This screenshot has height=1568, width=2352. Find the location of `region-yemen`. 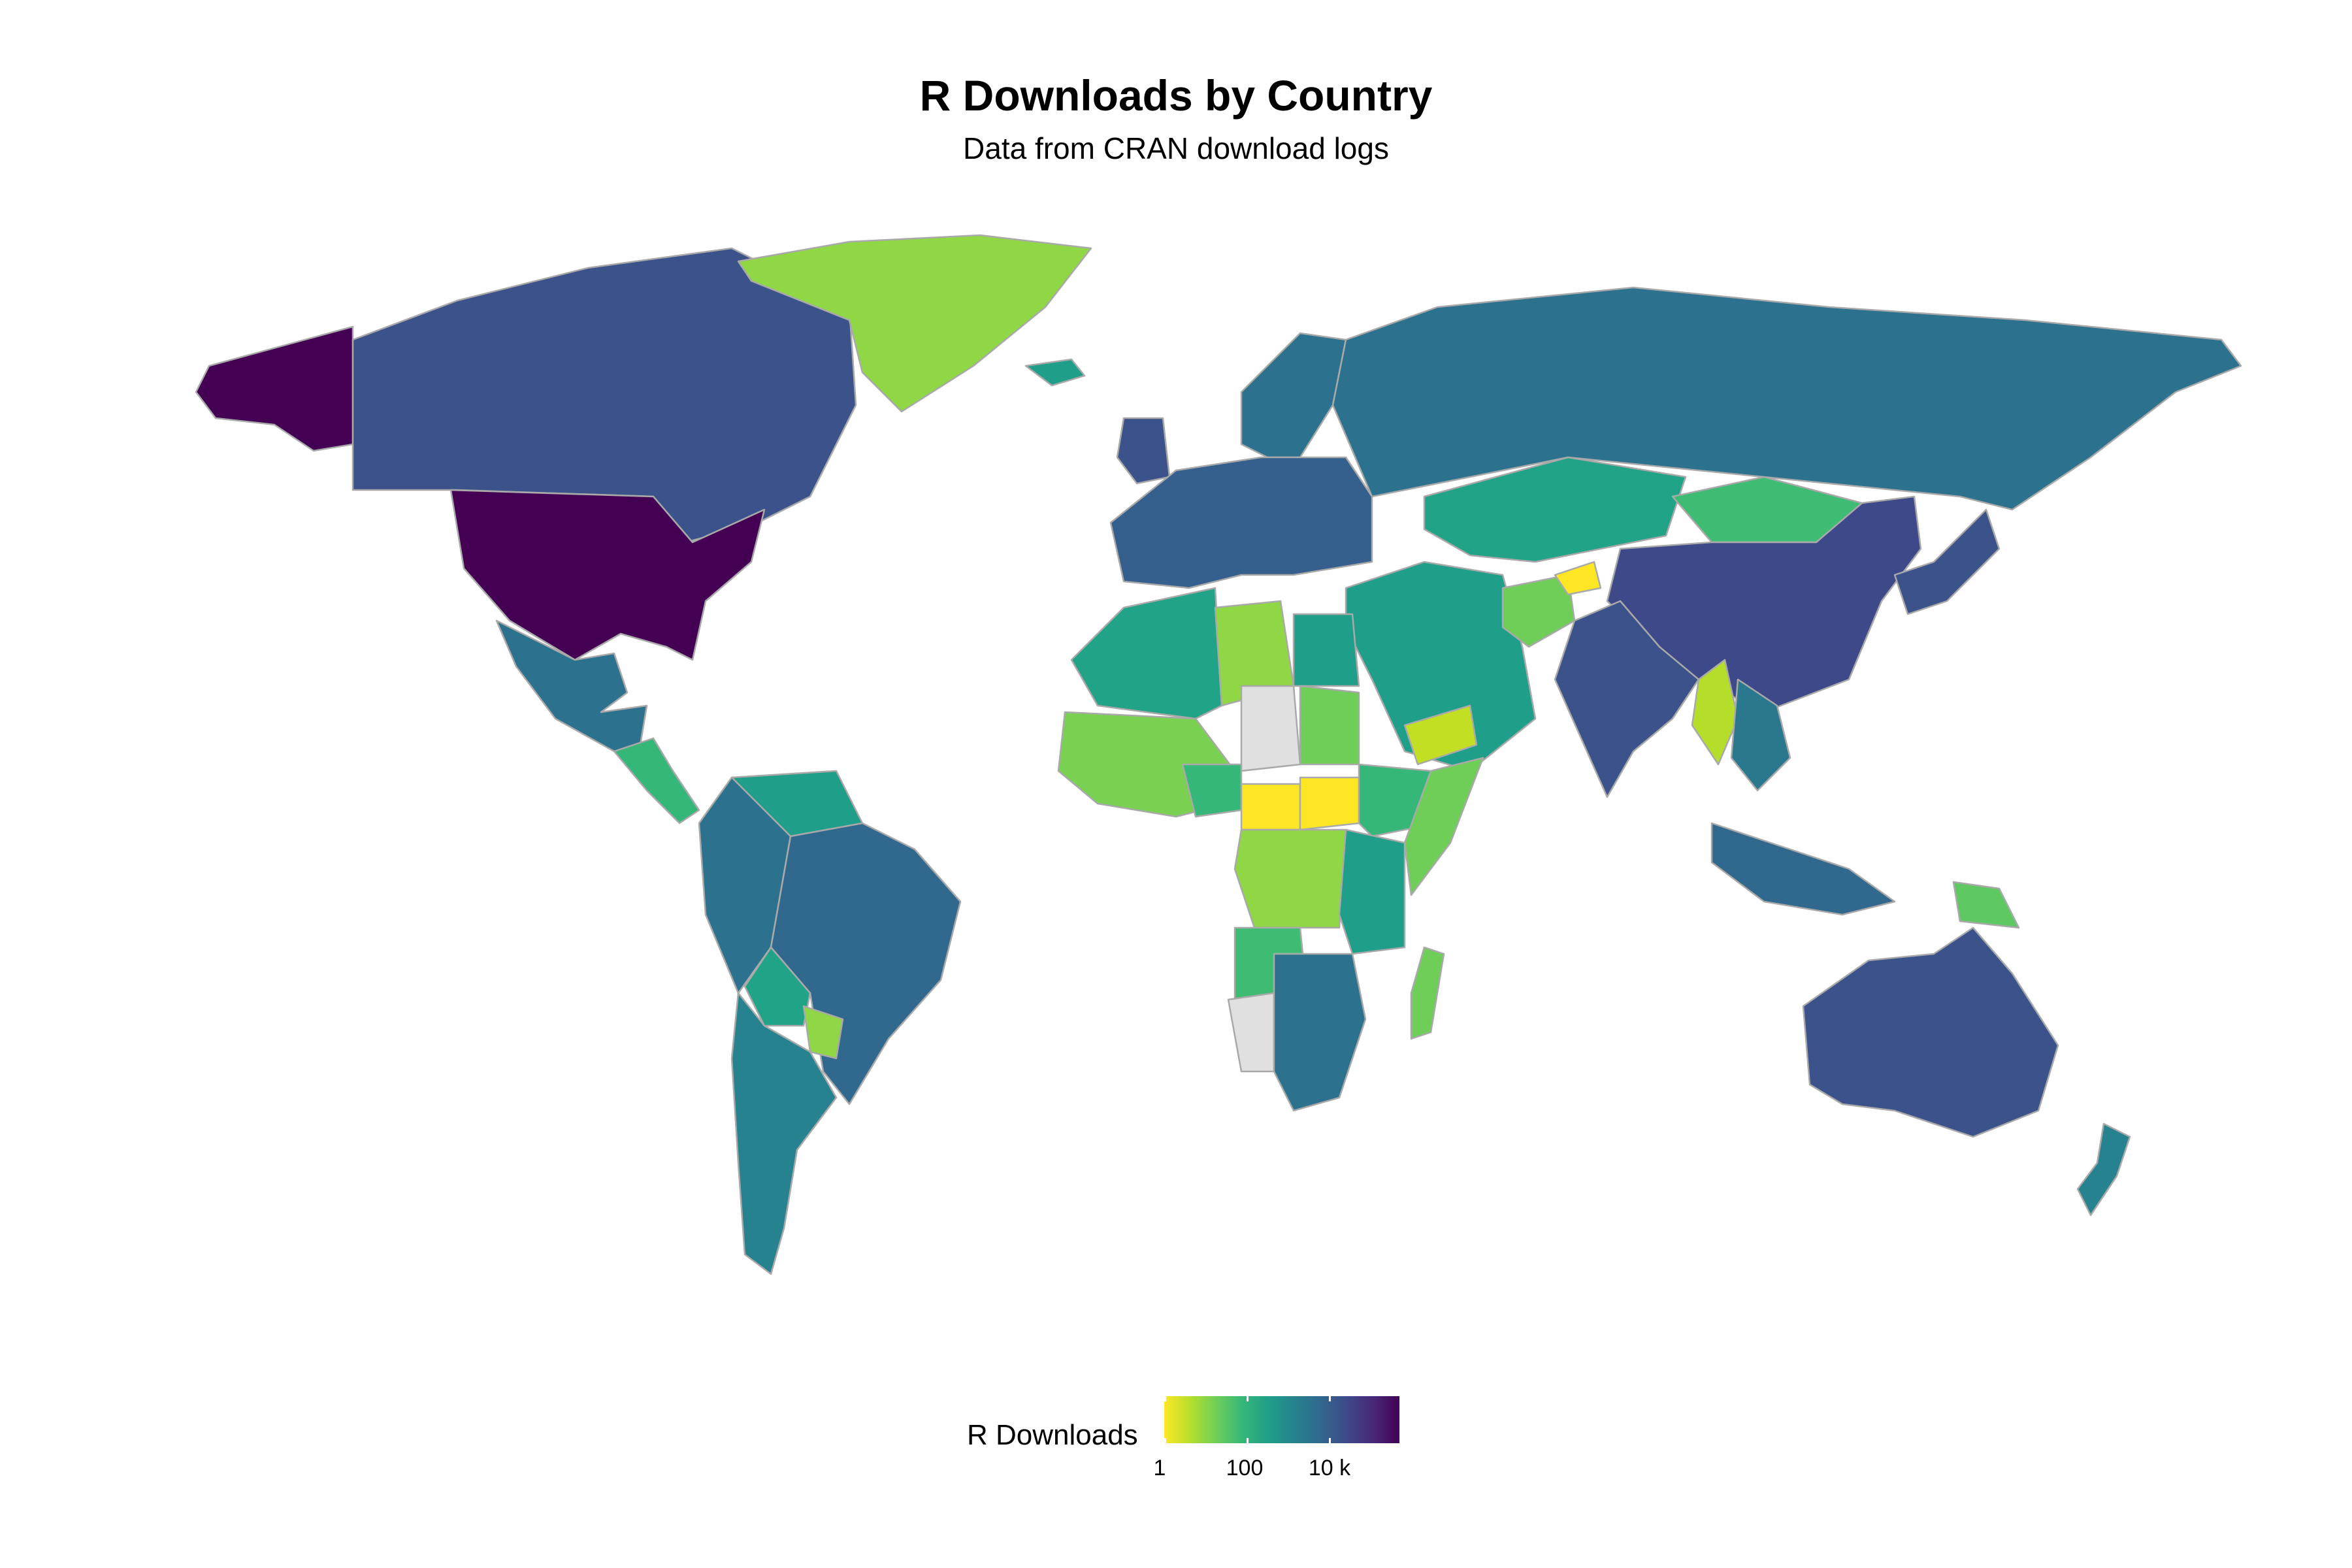

region-yemen is located at coordinates (1440, 735).